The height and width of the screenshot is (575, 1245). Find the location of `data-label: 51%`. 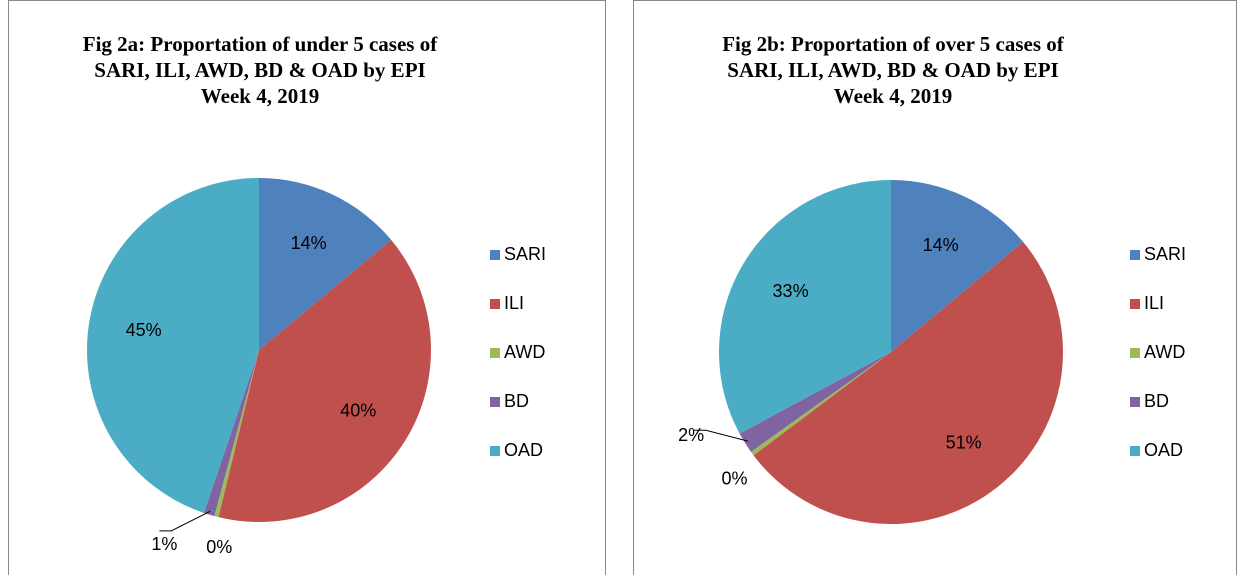

data-label: 51% is located at coordinates (964, 442).